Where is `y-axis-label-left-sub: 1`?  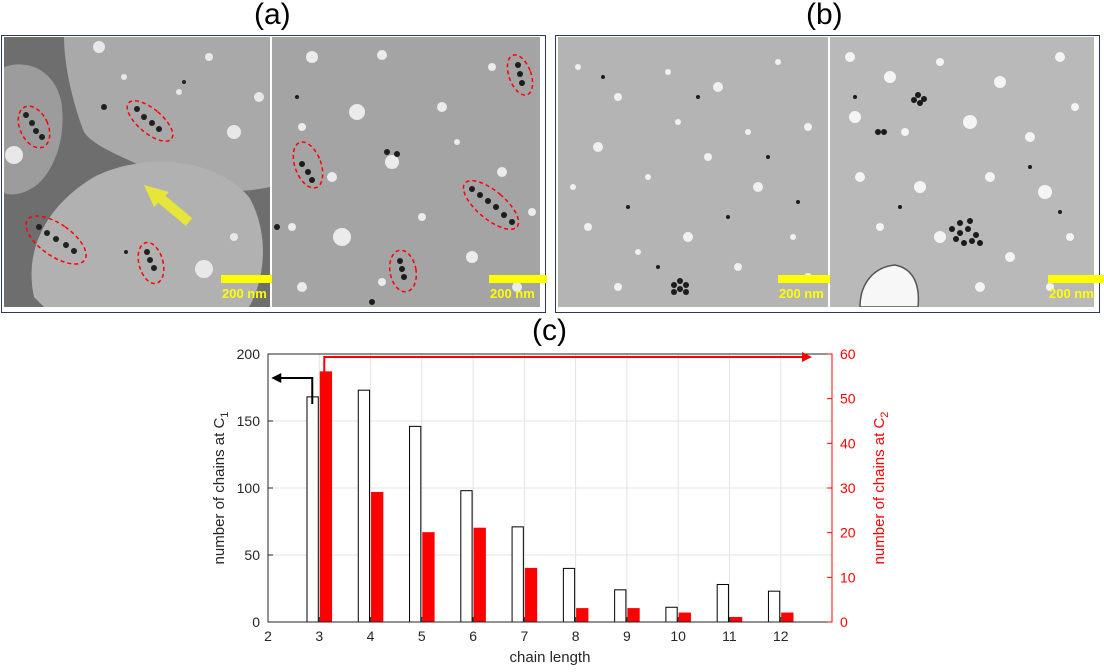
y-axis-label-left-sub: 1 is located at coordinates (225, 415).